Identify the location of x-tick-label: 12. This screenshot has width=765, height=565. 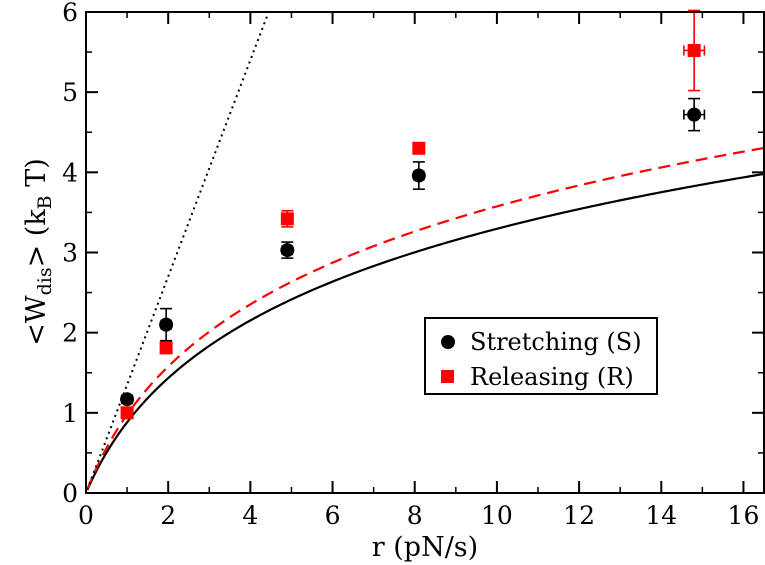
(579, 515).